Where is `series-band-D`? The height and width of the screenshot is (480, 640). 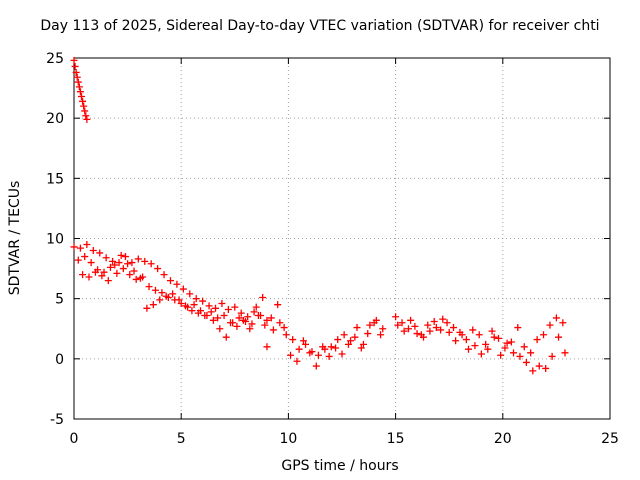 series-band-D is located at coordinates (325, 337).